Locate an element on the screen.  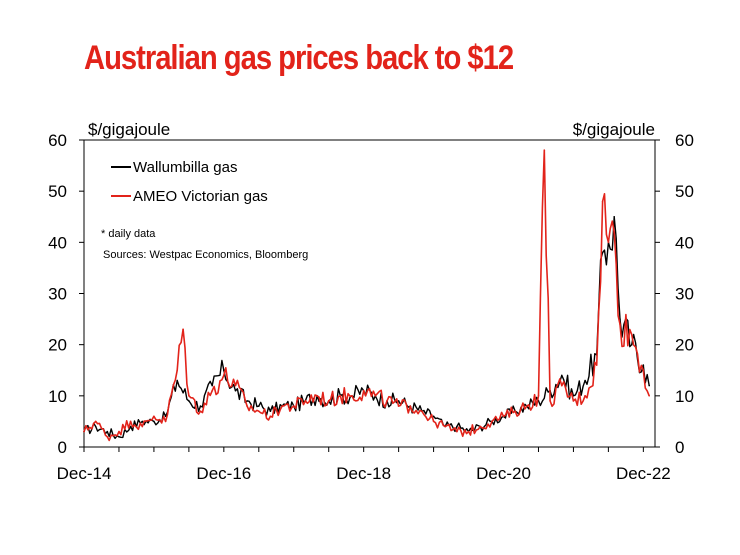
y-tick-label-right: 30 is located at coordinates (684, 294).